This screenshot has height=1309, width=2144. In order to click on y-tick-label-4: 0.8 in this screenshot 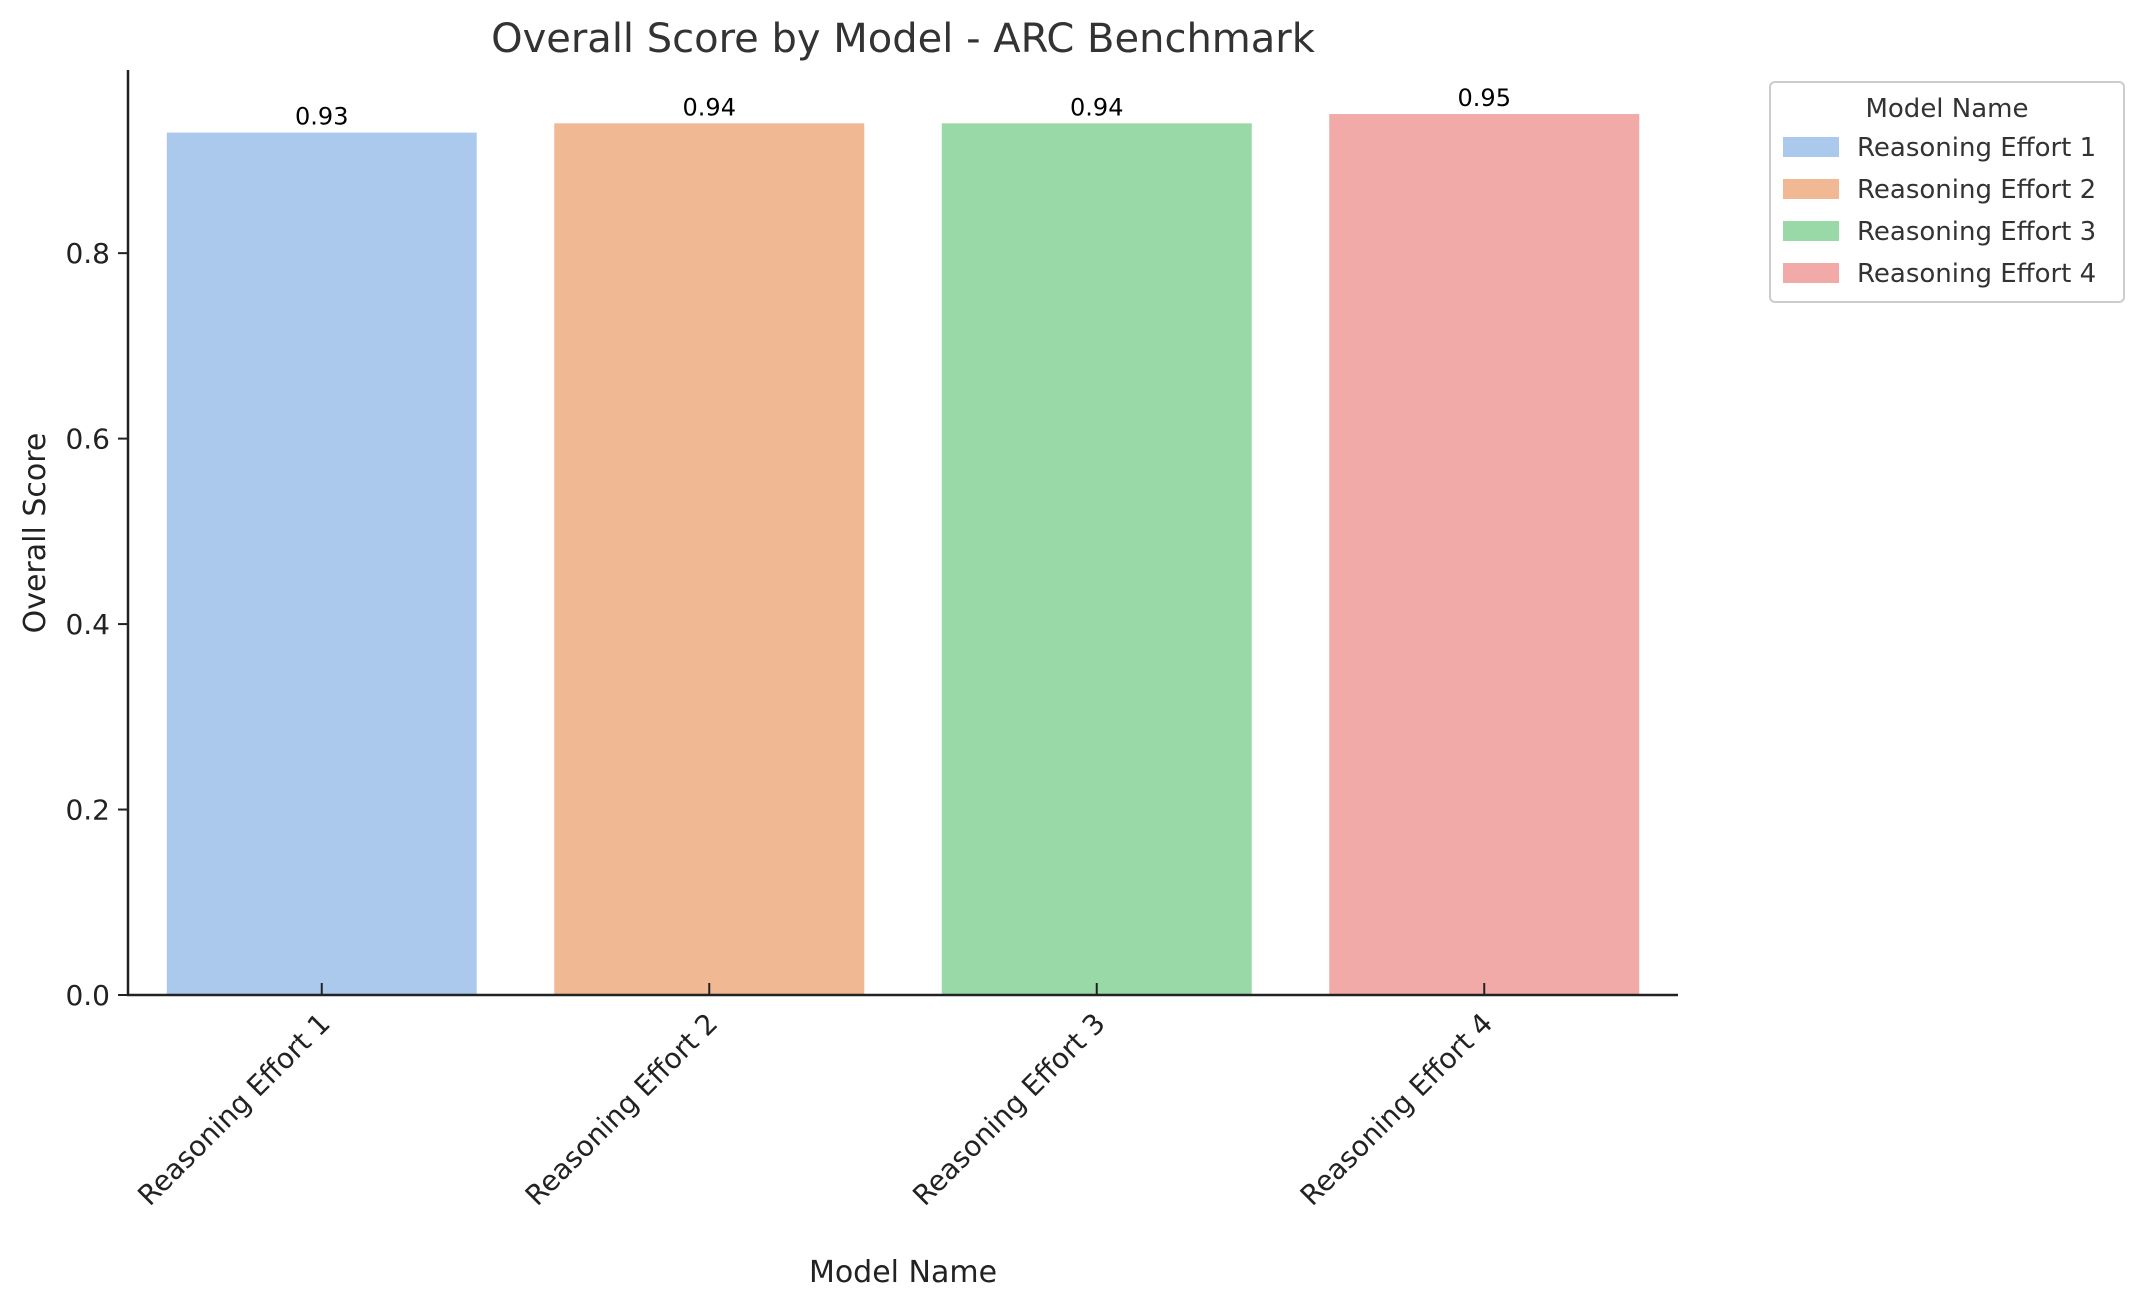, I will do `click(87, 253)`.